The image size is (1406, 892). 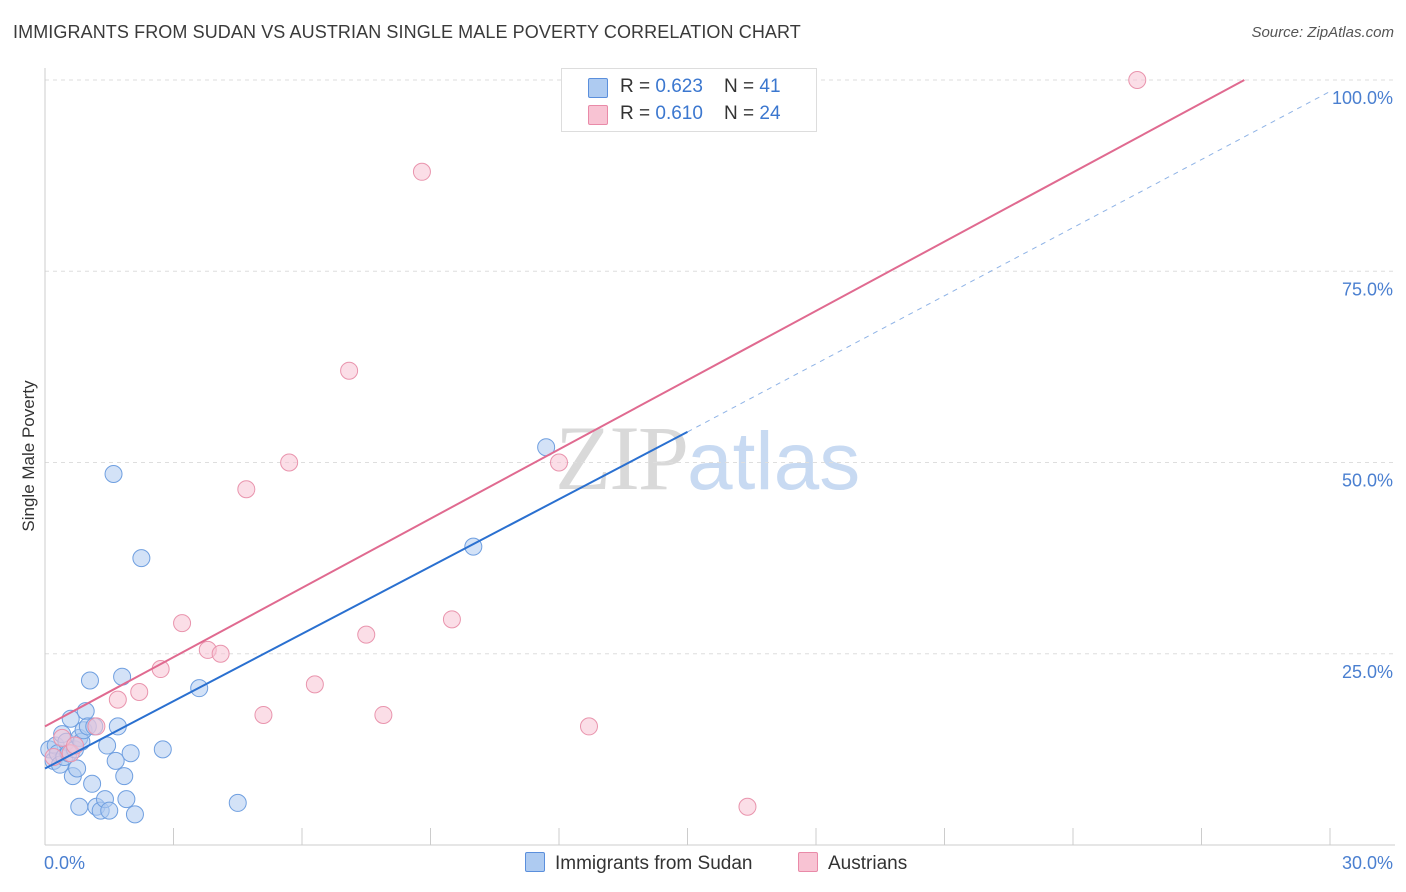 What do you see at coordinates (1362, 98) in the screenshot?
I see `y-tick-label: 100.0%` at bounding box center [1362, 98].